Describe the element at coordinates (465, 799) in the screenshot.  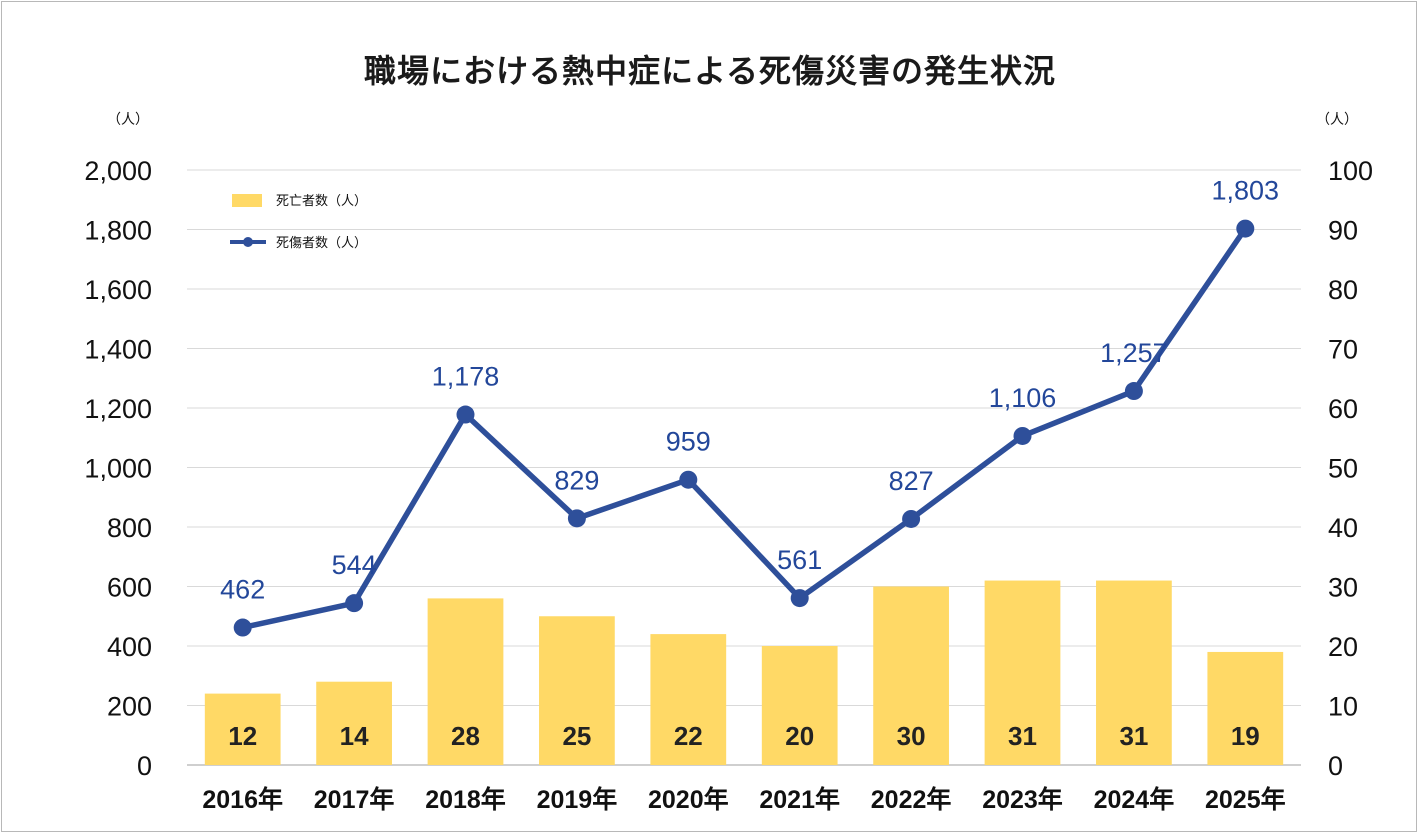
I see `category-label: 2018年` at that location.